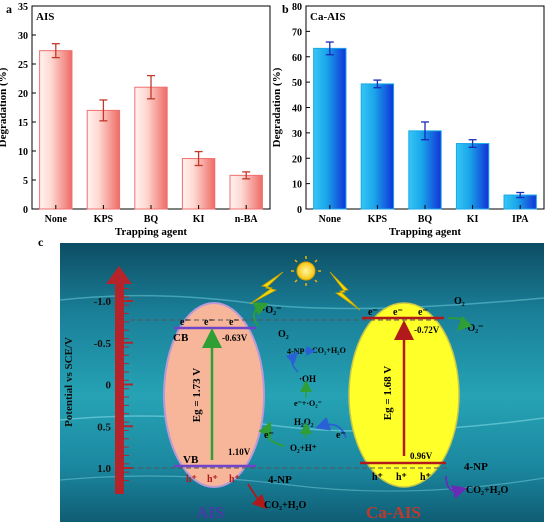  What do you see at coordinates (269, 435) in the screenshot?
I see `center-e-left: e⁻` at bounding box center [269, 435].